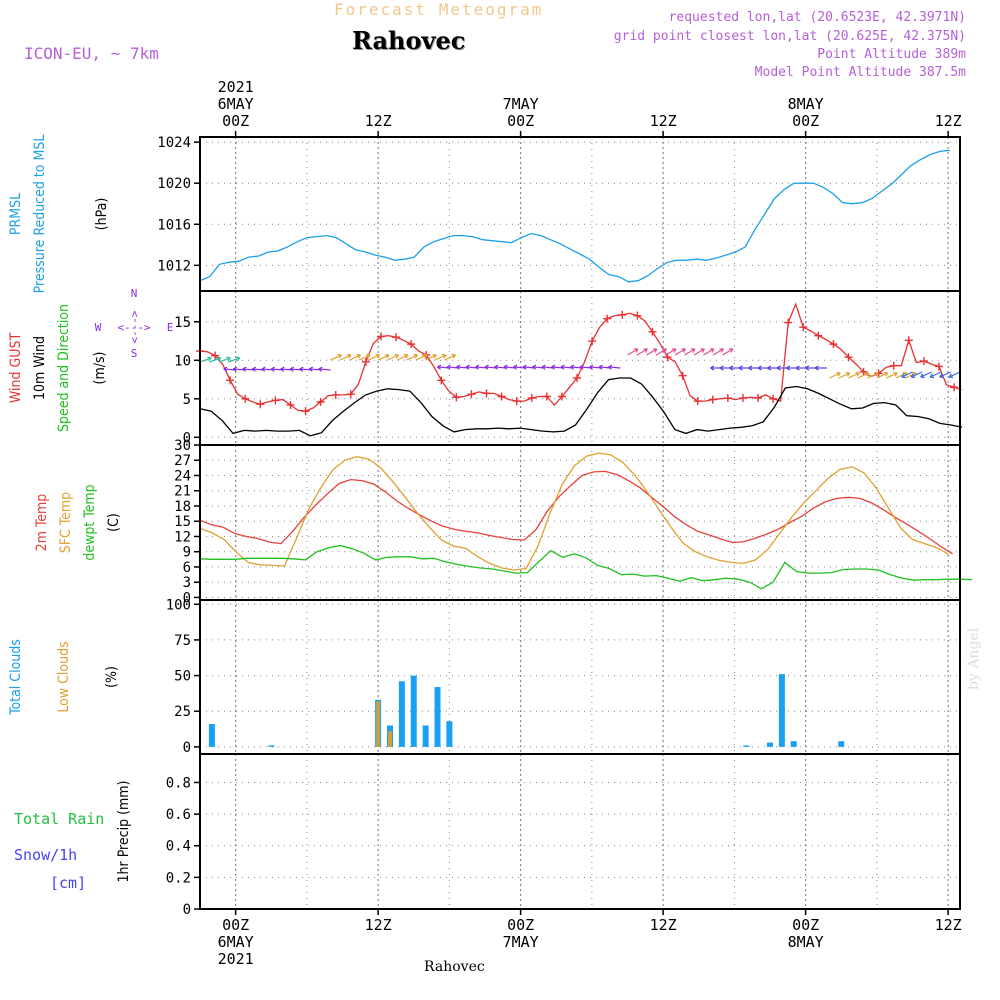 This screenshot has width=1000, height=1000. I want to click on y-tick-label: 10, so click(182, 361).